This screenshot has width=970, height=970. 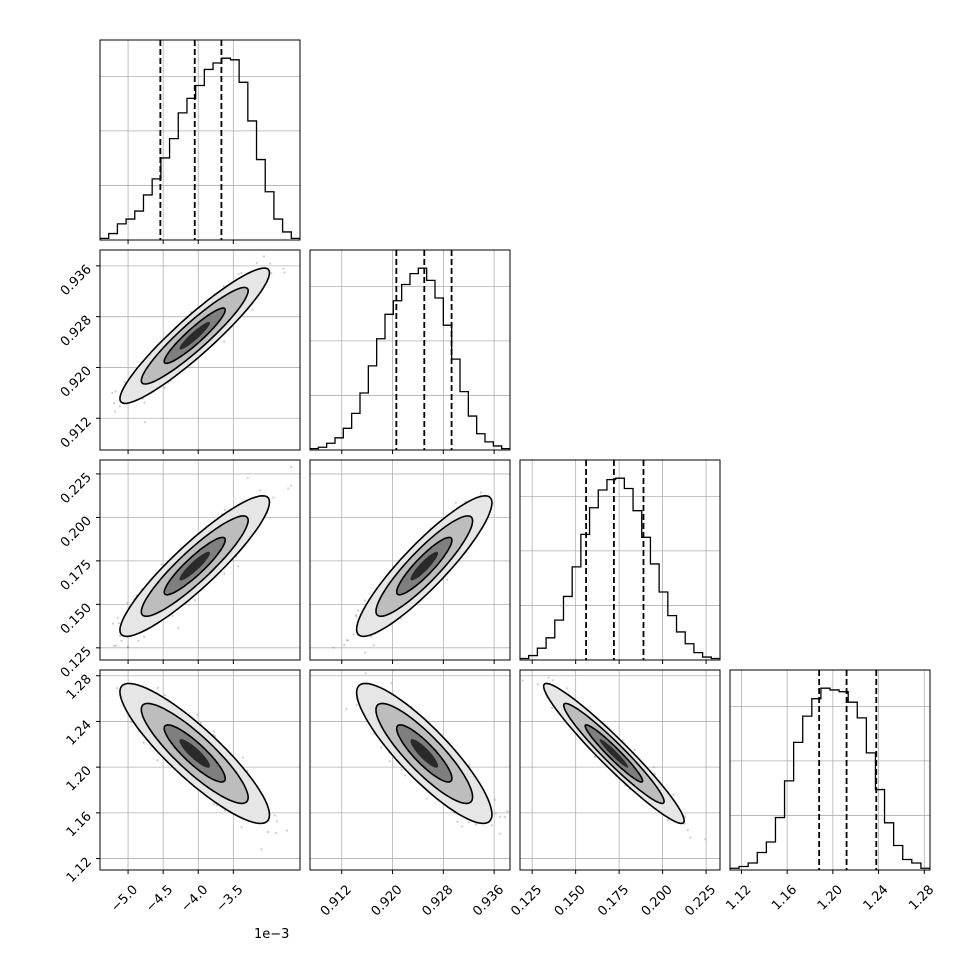 I want to click on y-tick-label: 0.125, so click(x=76, y=662).